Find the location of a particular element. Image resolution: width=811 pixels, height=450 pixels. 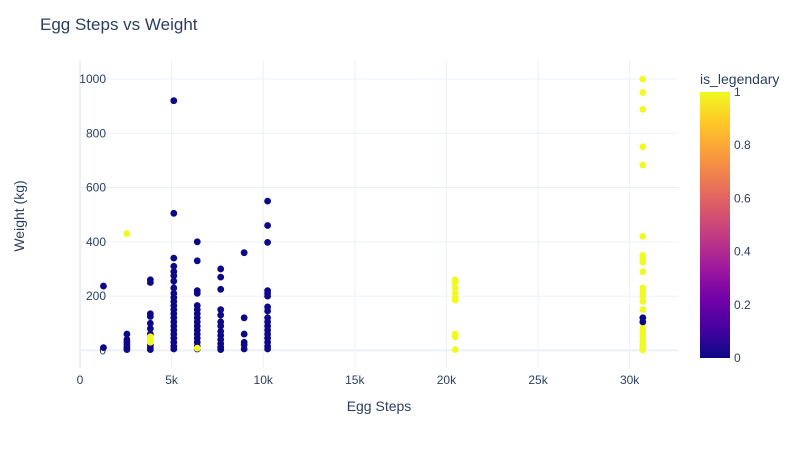

colorbar-tick-label: 0.8 is located at coordinates (742, 145).